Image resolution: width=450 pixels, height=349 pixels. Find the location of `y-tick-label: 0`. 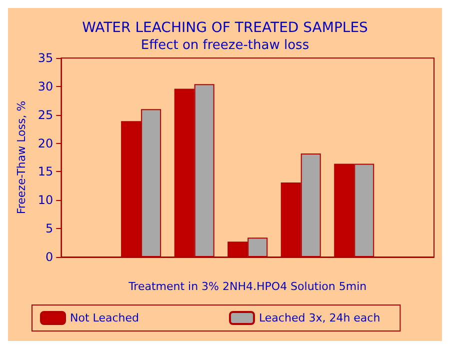

y-tick-label: 0 is located at coordinates (50, 257).